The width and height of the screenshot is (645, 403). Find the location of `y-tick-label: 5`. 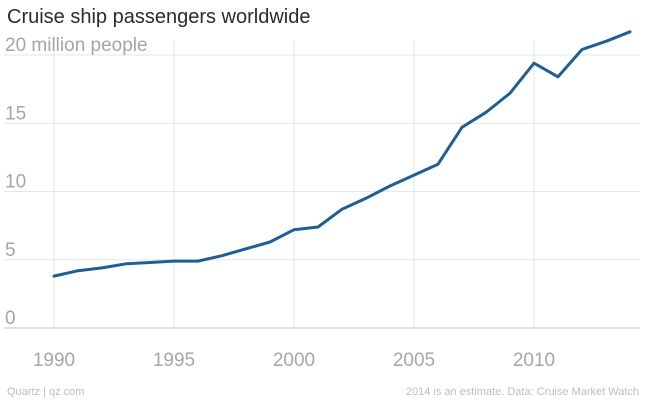

y-tick-label: 5 is located at coordinates (10, 250).